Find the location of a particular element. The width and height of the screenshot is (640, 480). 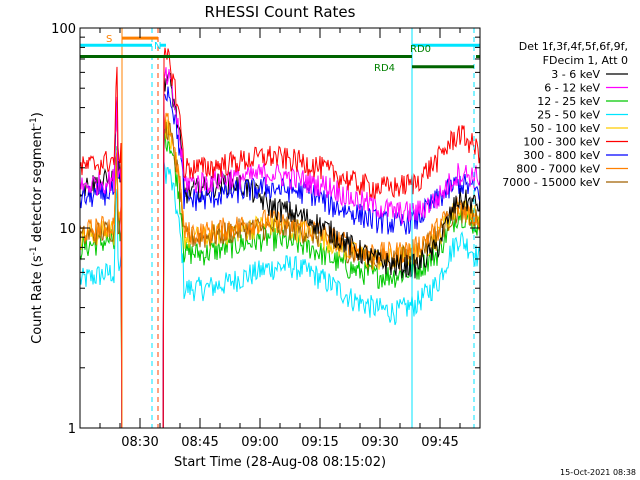

state-bar-label: RD4 is located at coordinates (384, 68).